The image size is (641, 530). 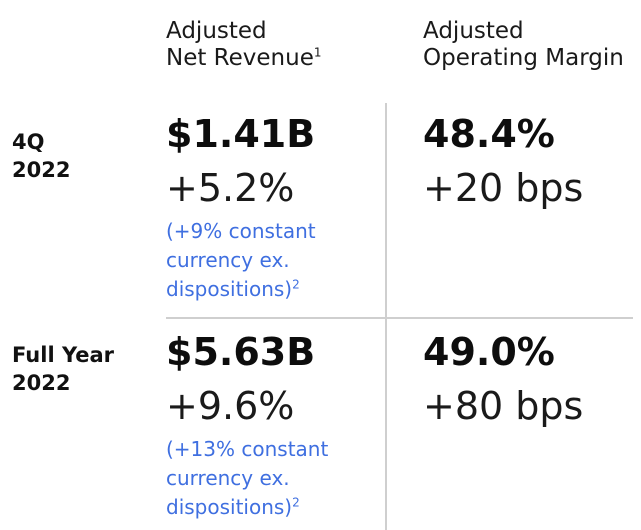 I want to click on operating-margin-value: 49.0%, so click(x=489, y=352).